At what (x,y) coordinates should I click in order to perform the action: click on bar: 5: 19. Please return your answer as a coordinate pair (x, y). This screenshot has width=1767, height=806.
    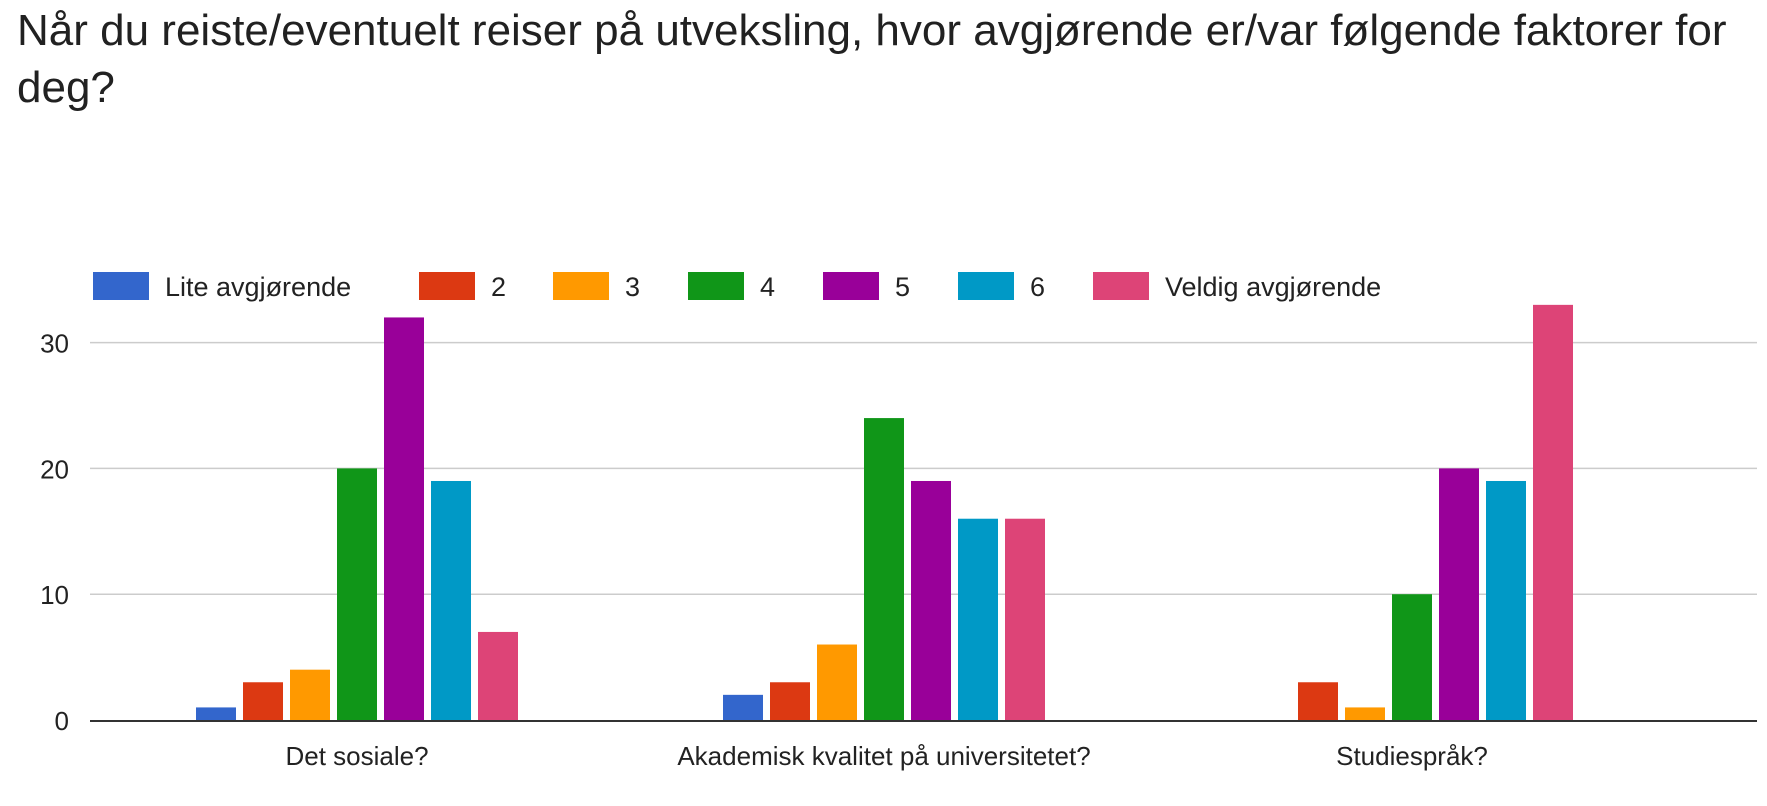
    Looking at the image, I should click on (931, 600).